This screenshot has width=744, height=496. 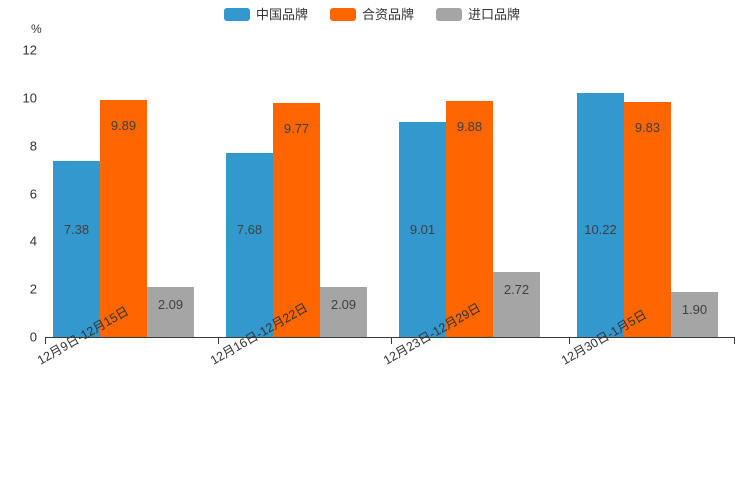 I want to click on bar-value-label: 2.72, so click(x=516, y=289).